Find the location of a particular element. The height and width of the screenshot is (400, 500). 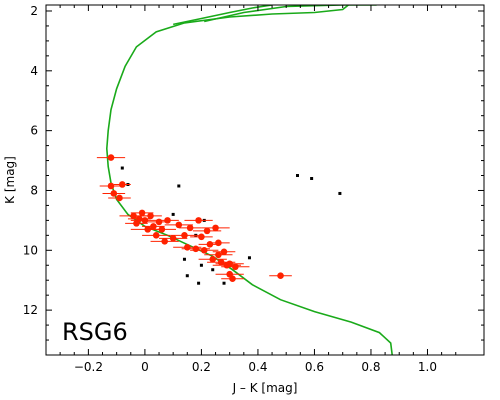

y-tick-label: 10 is located at coordinates (30, 250).